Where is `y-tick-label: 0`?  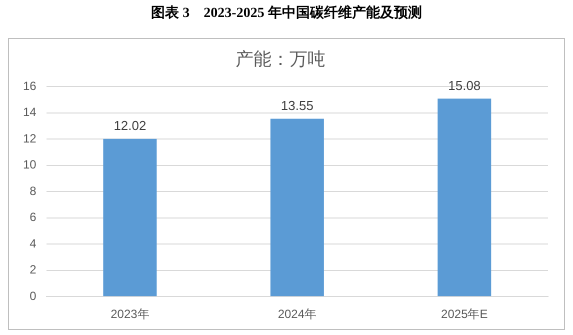 y-tick-label: 0 is located at coordinates (33, 295).